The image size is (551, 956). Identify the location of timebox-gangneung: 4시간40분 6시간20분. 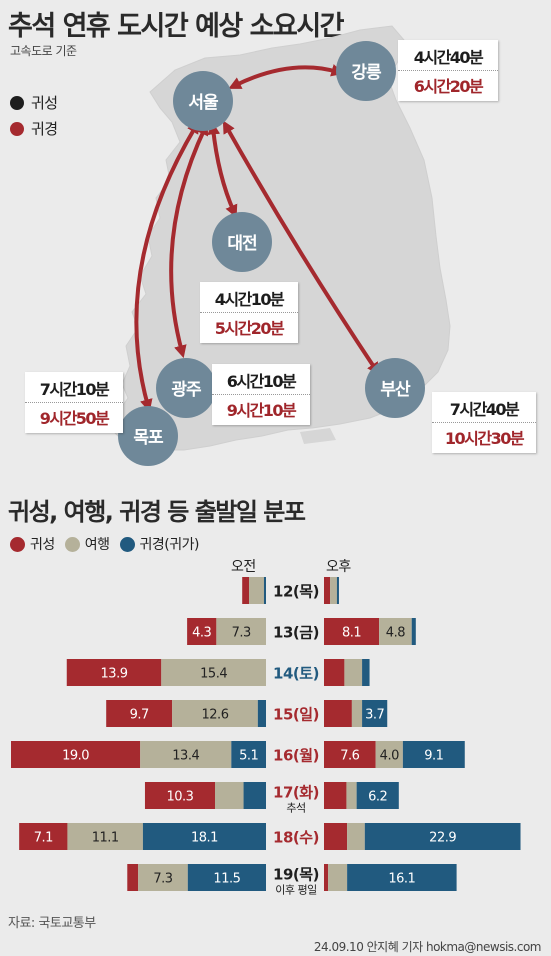
(448, 70).